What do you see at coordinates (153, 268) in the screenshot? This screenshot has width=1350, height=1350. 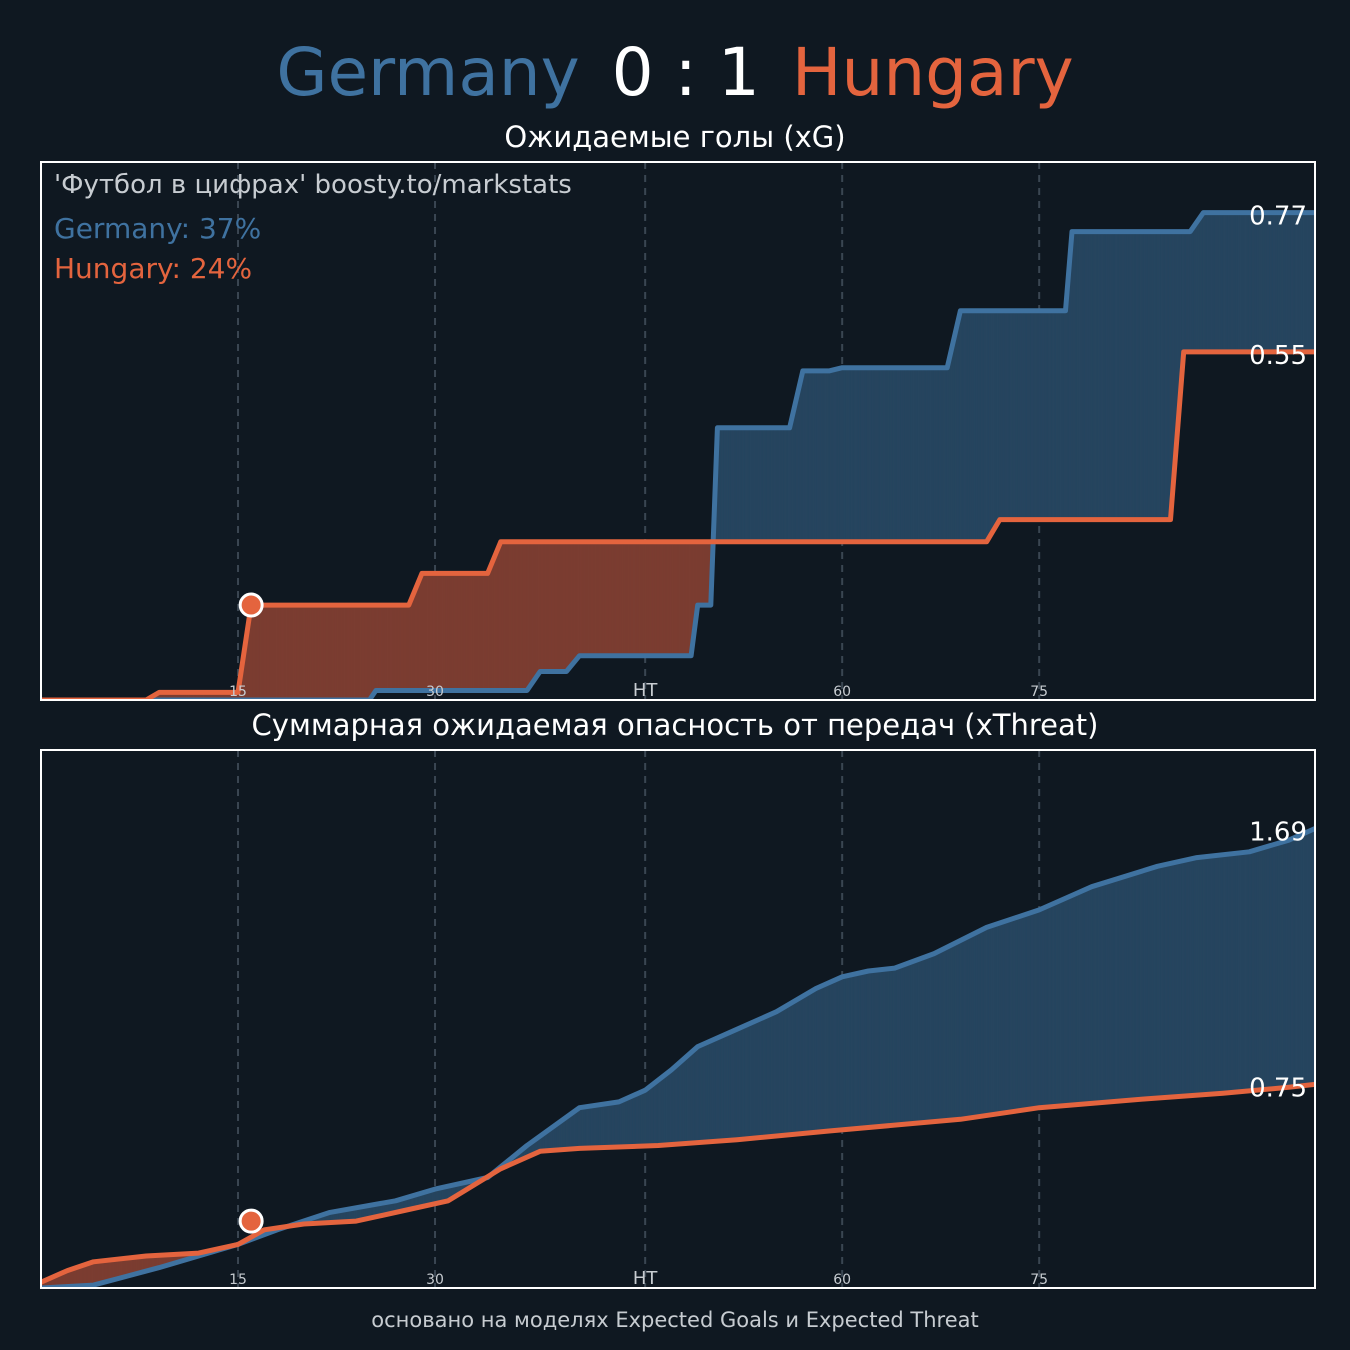 I see `away-win-probability: Hungary: 24%` at bounding box center [153, 268].